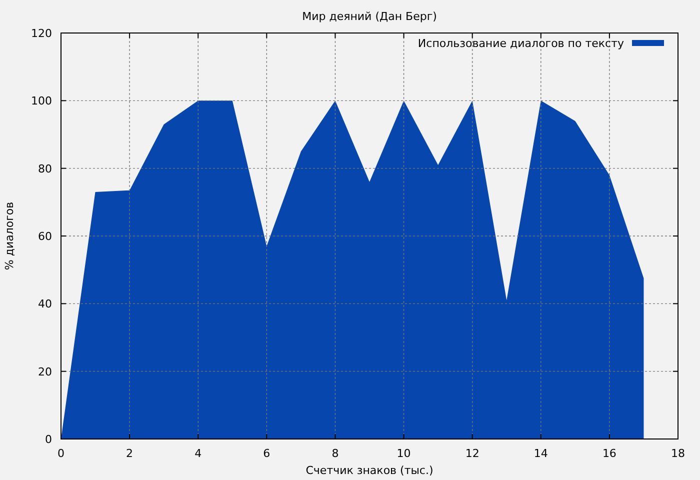 The height and width of the screenshot is (480, 700). I want to click on x-tick-label: 8, so click(335, 453).